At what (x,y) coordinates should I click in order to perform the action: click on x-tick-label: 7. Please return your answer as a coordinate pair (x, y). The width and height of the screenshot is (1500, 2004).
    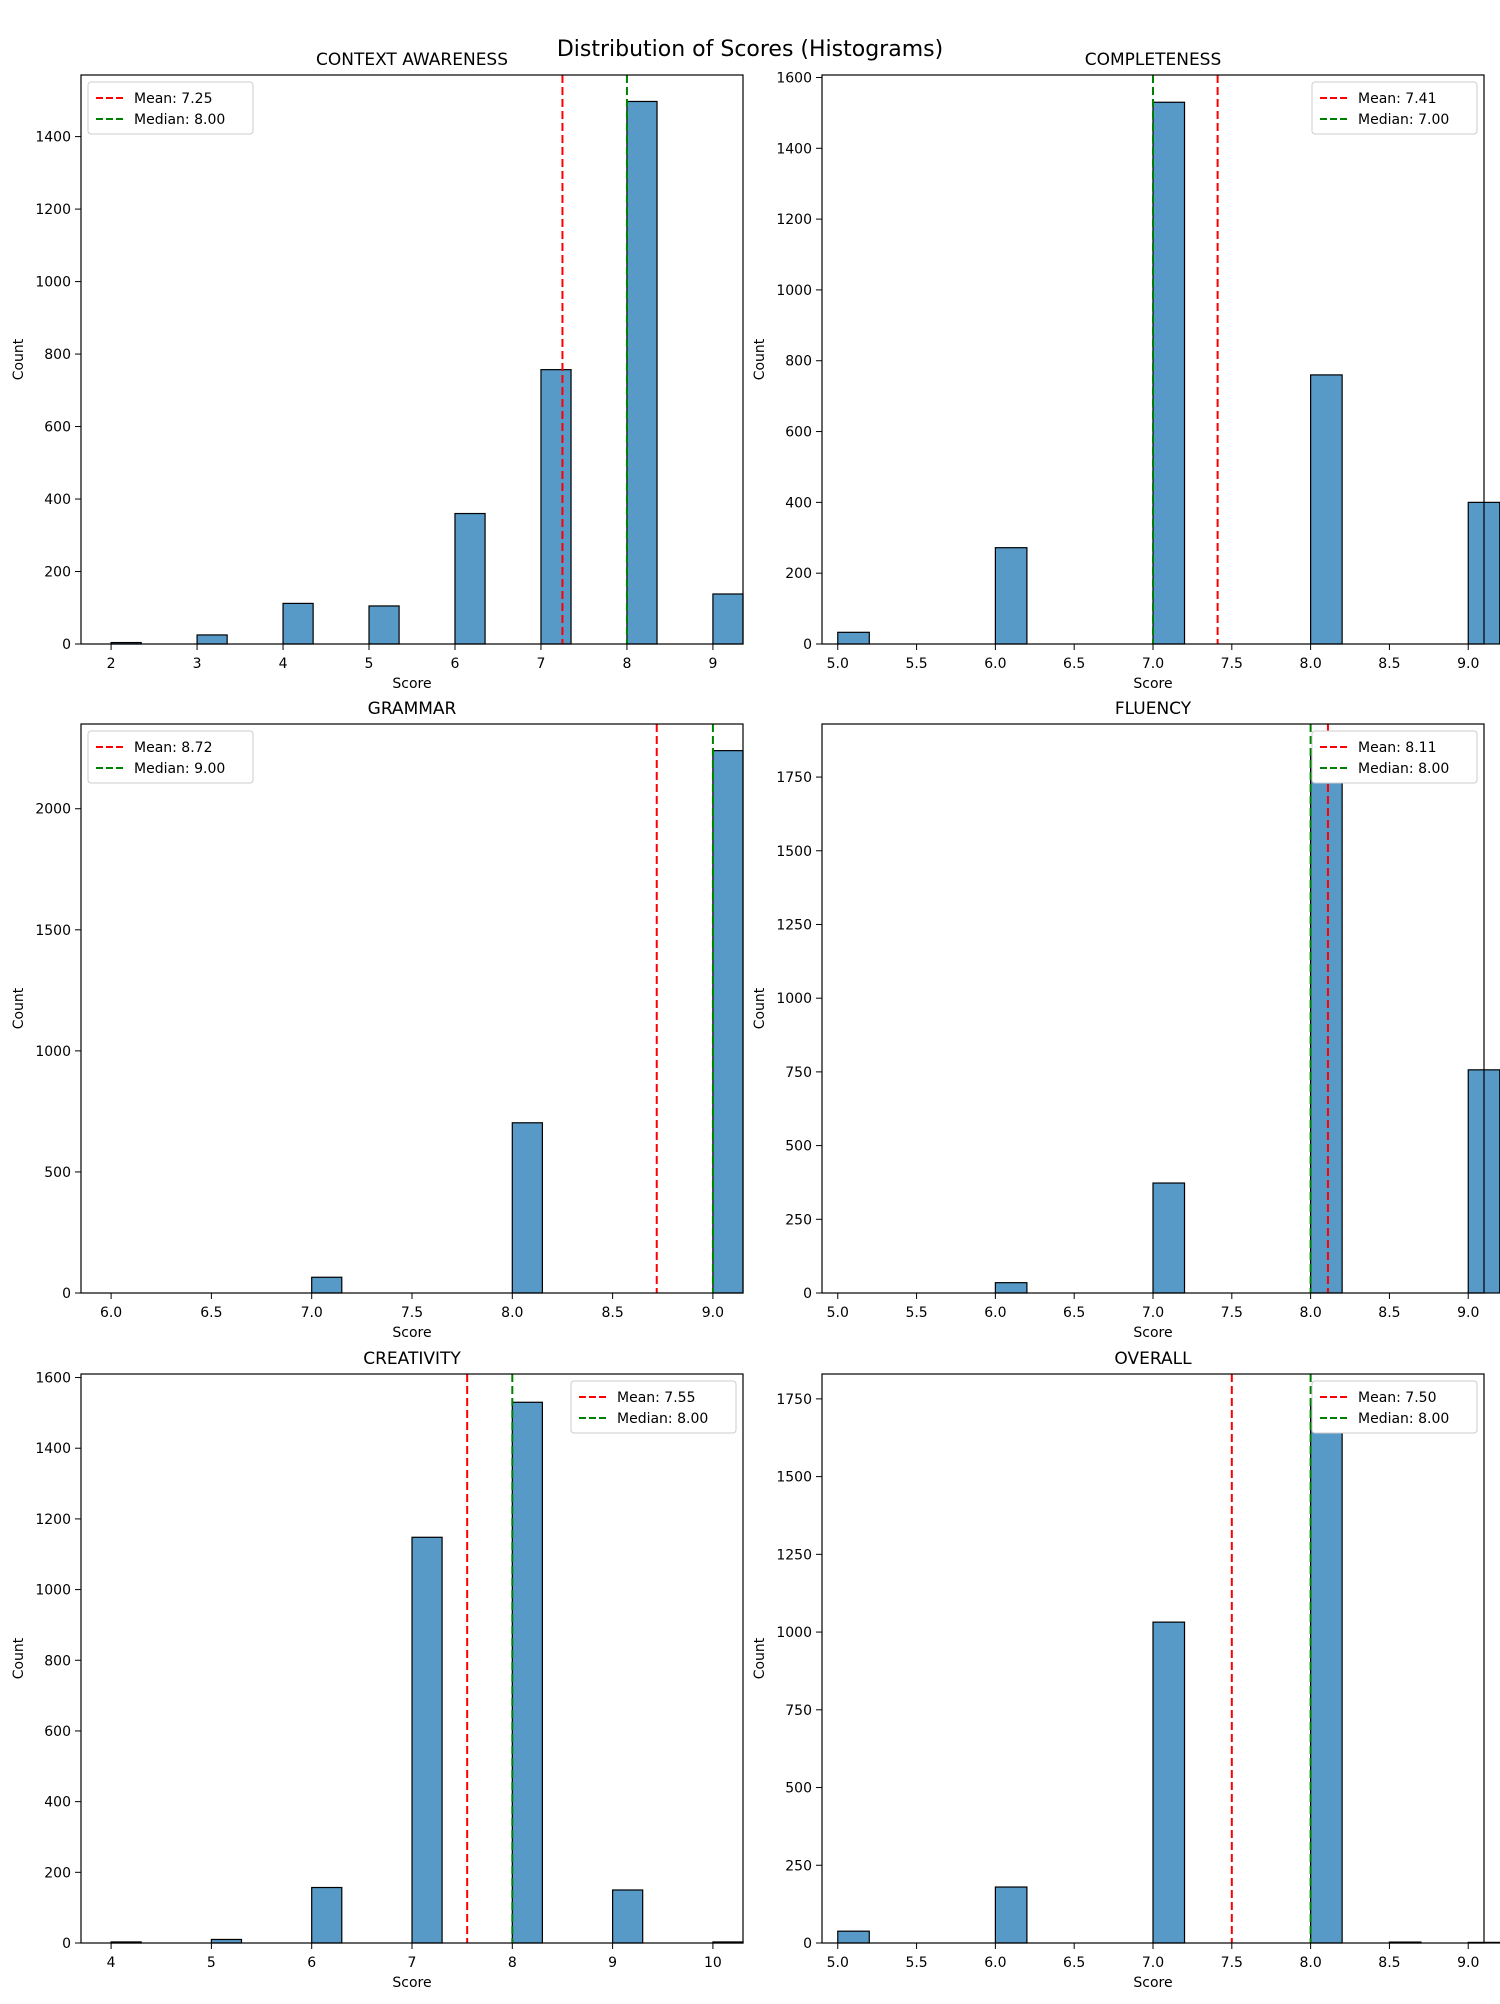
    Looking at the image, I should click on (541, 664).